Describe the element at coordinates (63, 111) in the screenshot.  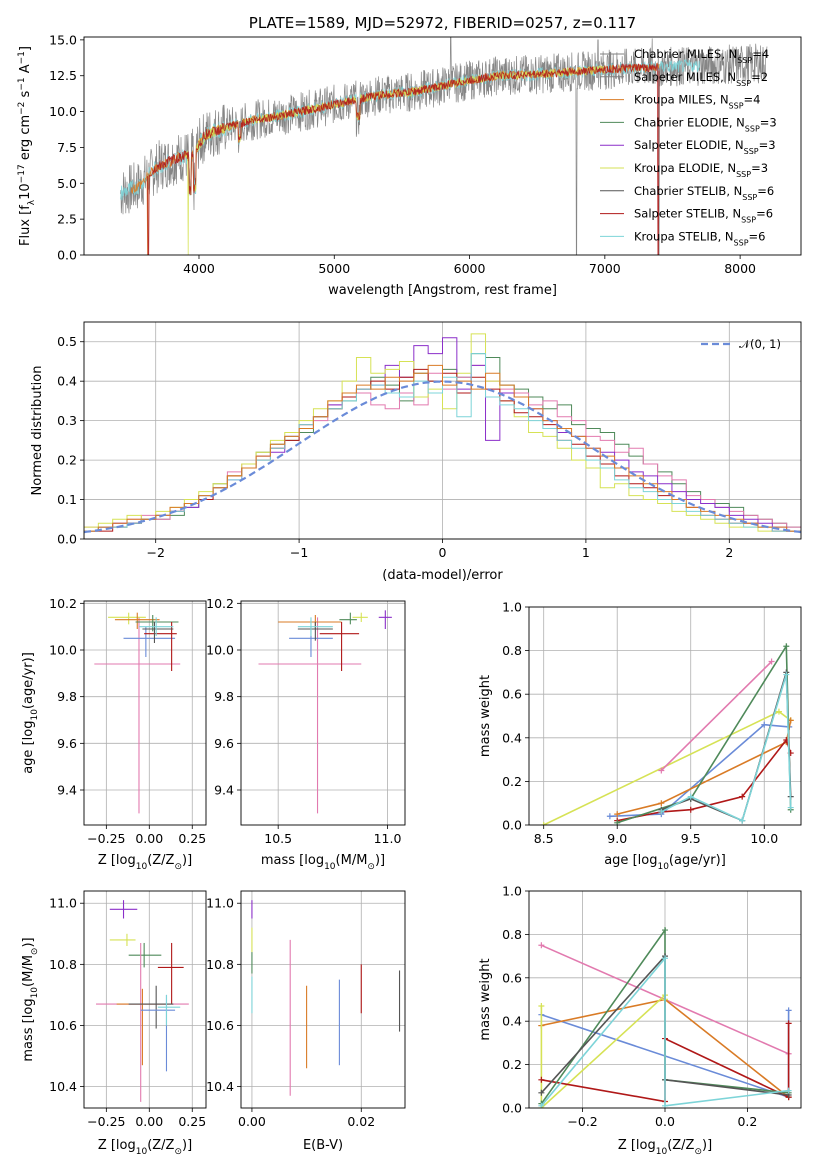
I see `y-tick-label: 10.0` at that location.